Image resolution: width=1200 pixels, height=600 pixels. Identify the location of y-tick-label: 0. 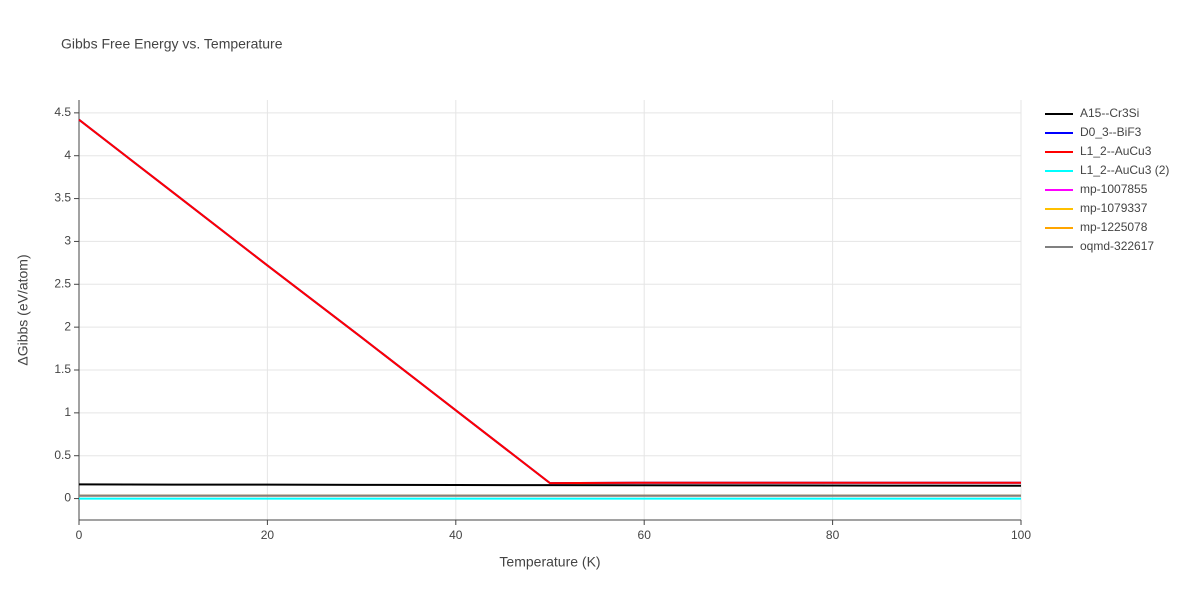
(67, 498).